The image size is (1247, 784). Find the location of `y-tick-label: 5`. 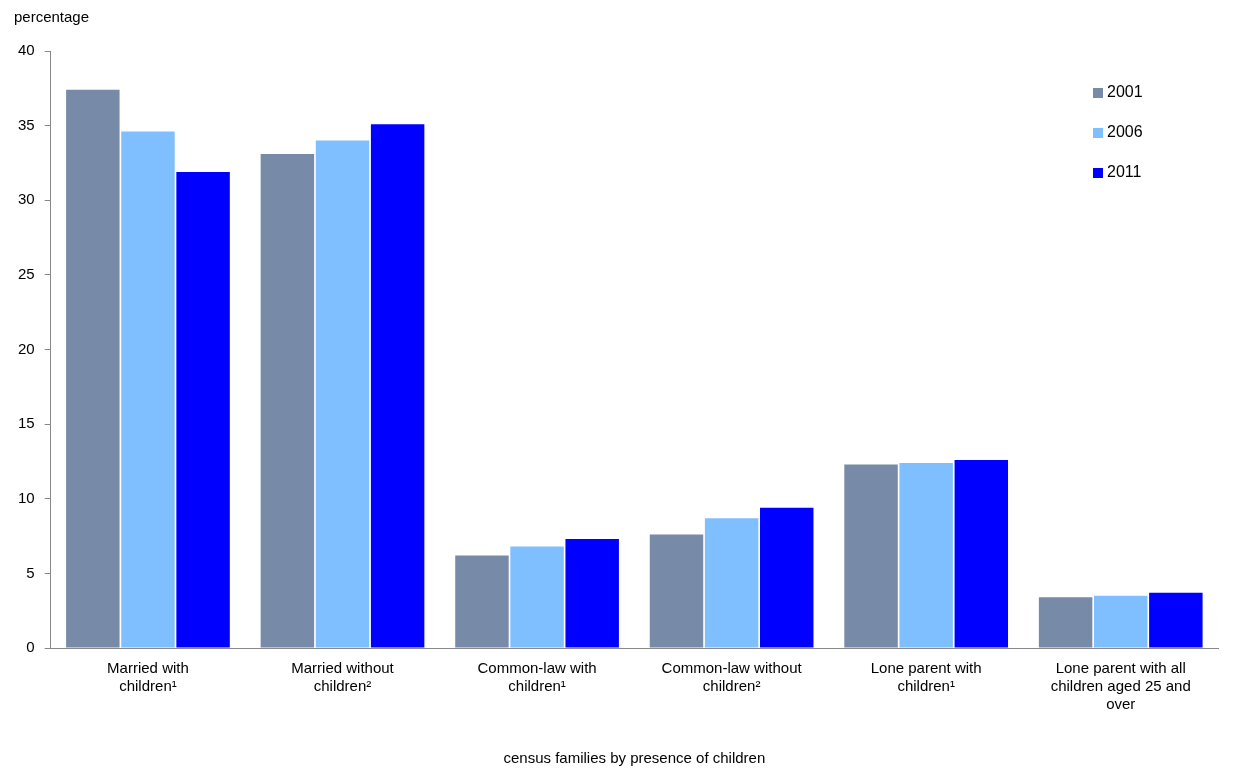

y-tick-label: 5 is located at coordinates (30, 572).